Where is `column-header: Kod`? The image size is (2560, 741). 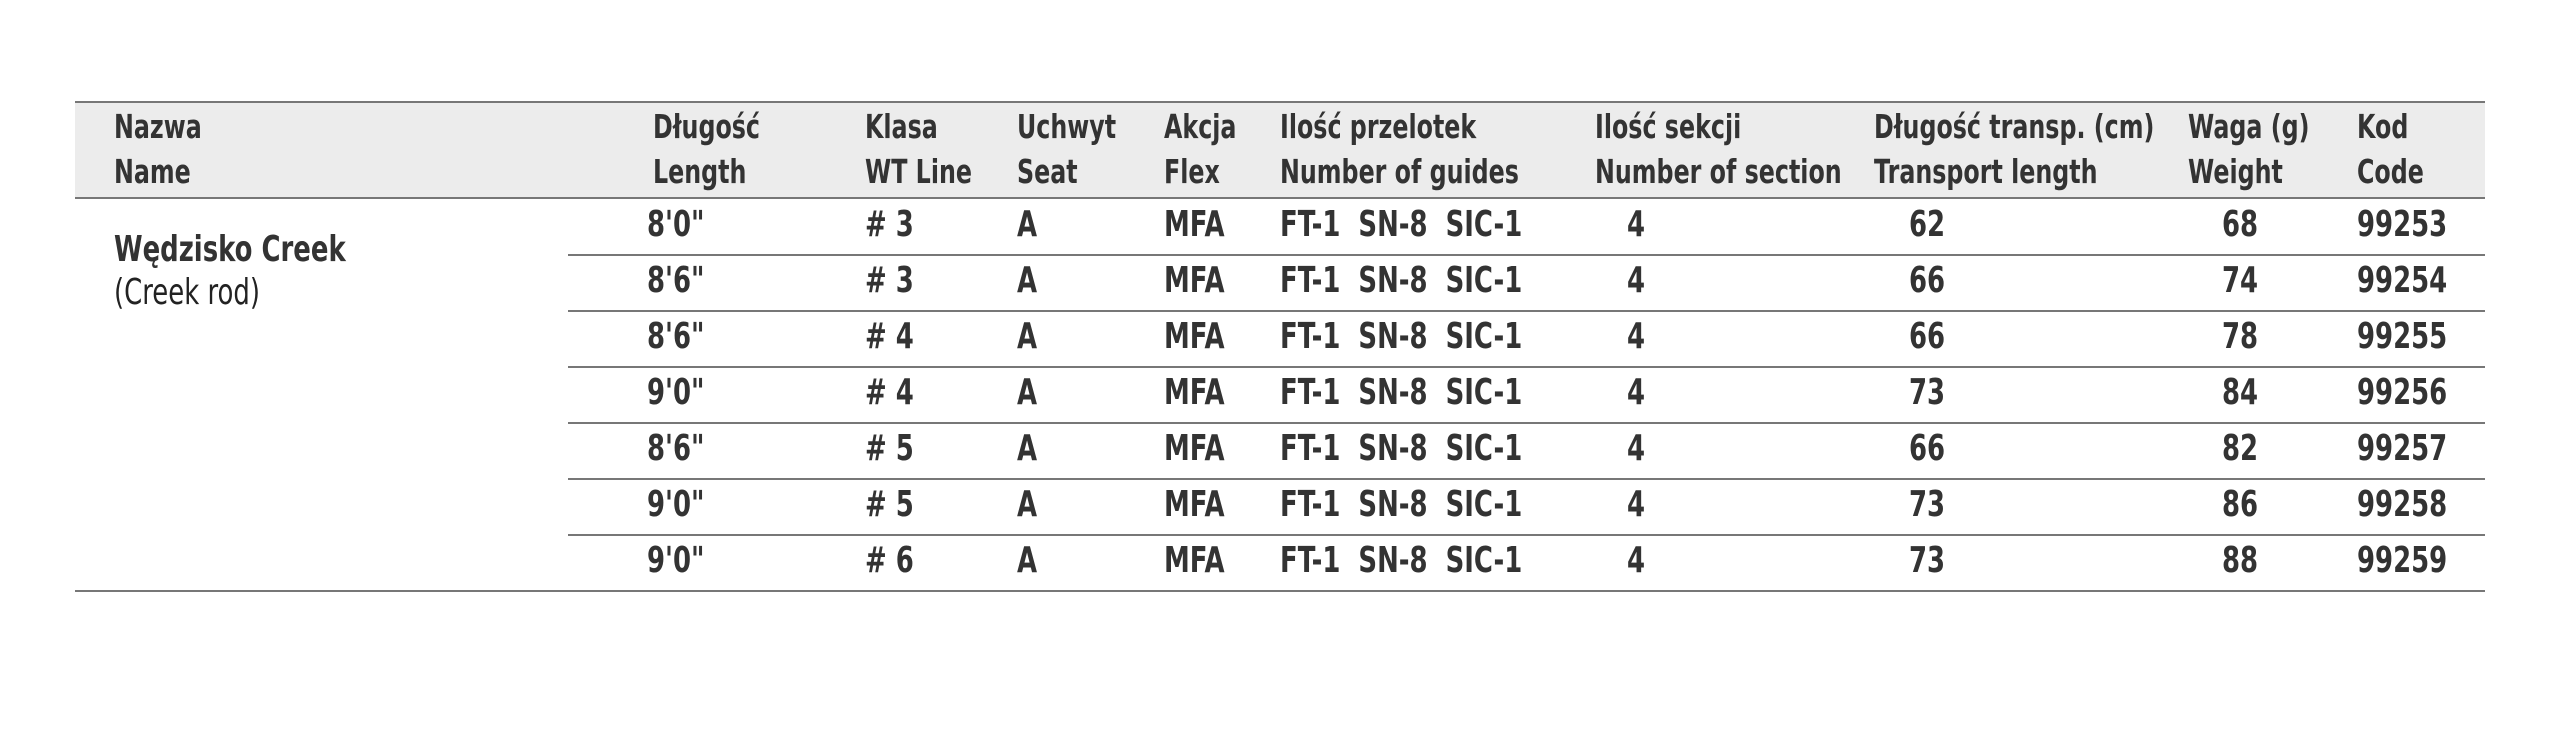 column-header: Kod is located at coordinates (2383, 126).